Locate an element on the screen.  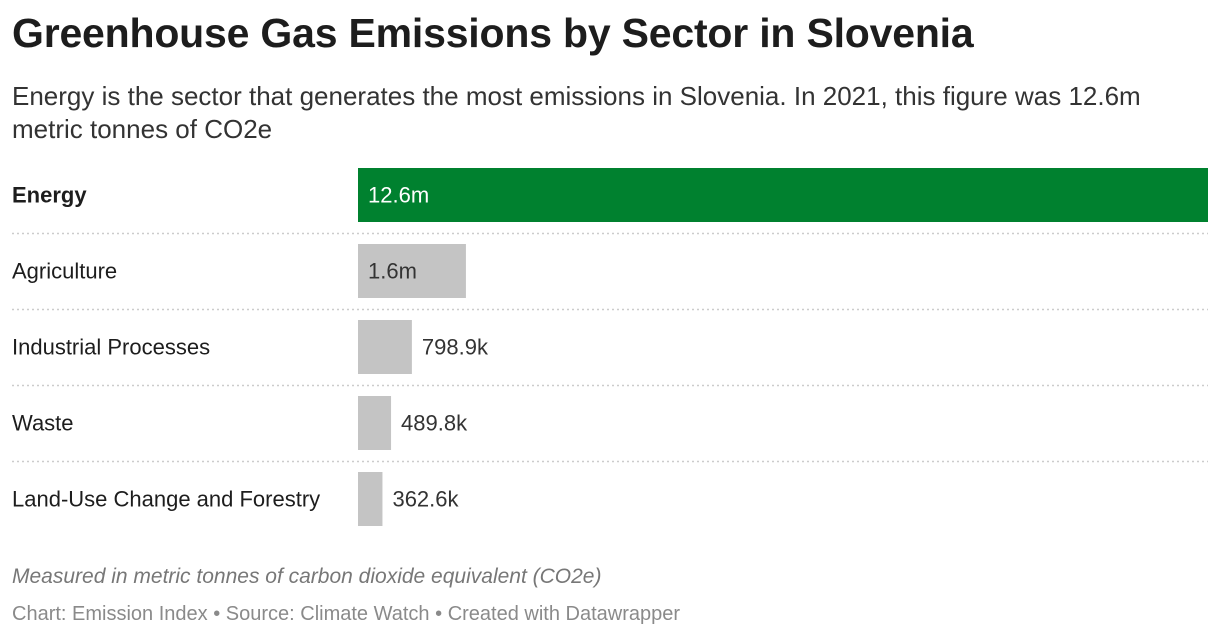
category-label: Waste is located at coordinates (43, 423).